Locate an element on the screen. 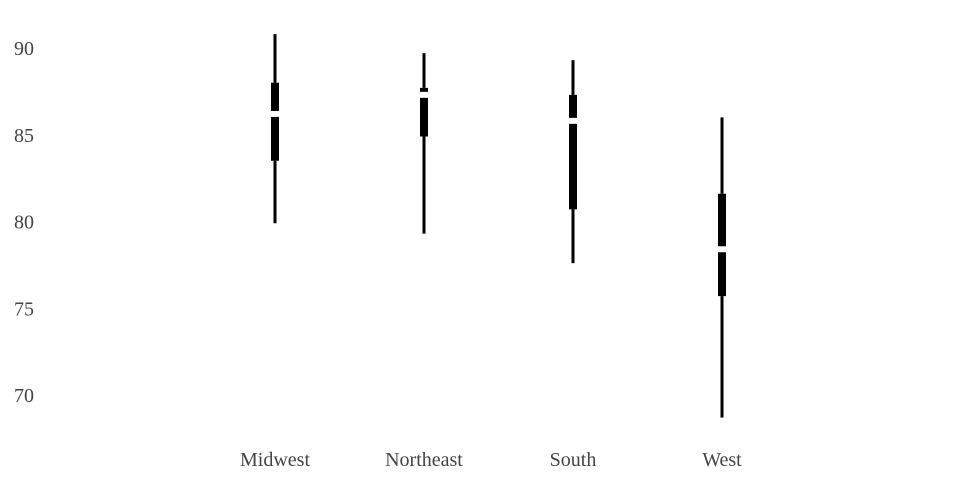 Image resolution: width=960 pixels, height=480 pixels. y-tick-label: 70 is located at coordinates (24, 396).